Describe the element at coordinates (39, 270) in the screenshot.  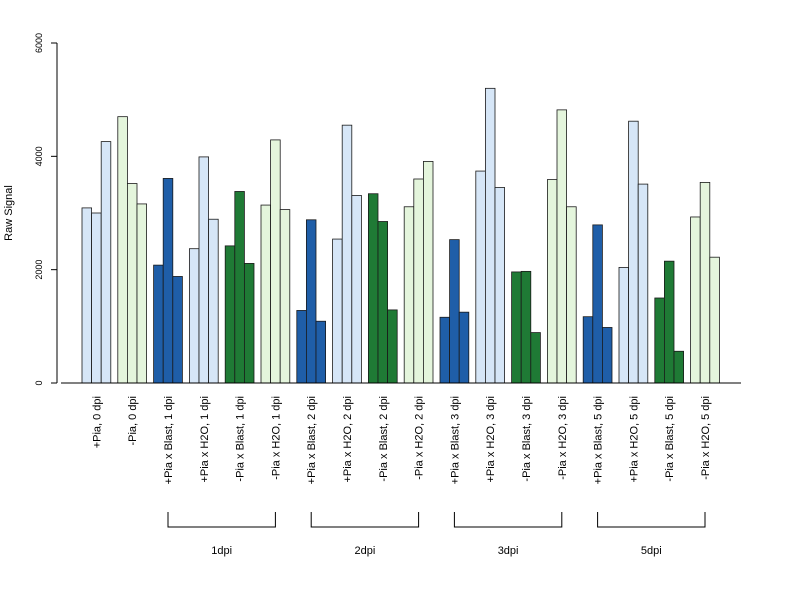
I see `y-tick-label: 2000` at that location.